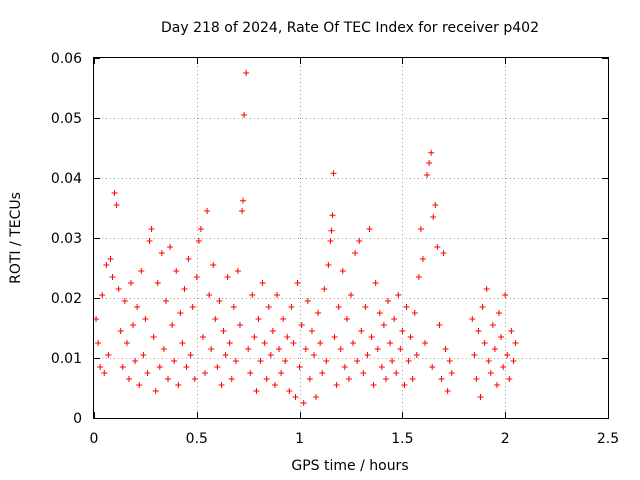 The height and width of the screenshot is (480, 640). I want to click on x-tick-label: 1.5, so click(402, 439).